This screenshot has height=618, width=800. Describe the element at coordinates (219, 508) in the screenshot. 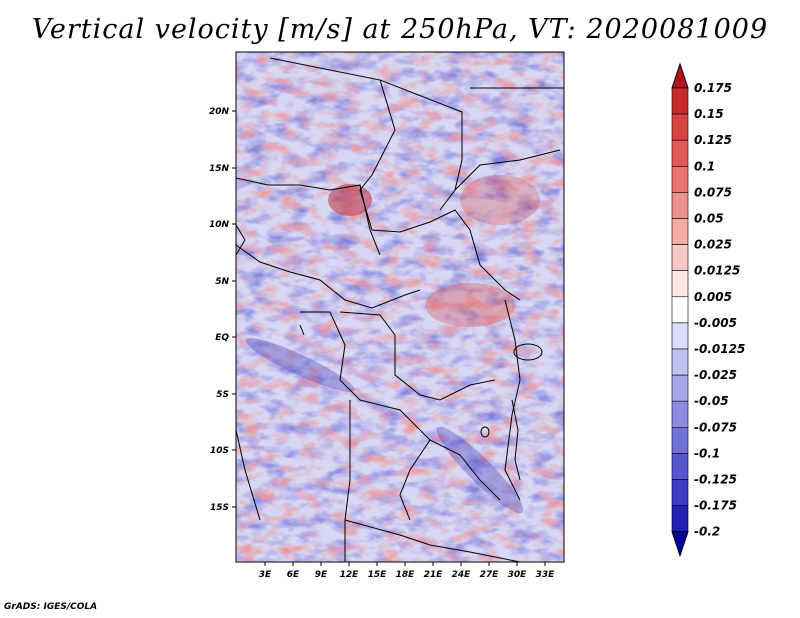

I see `lat-label: 15S` at that location.